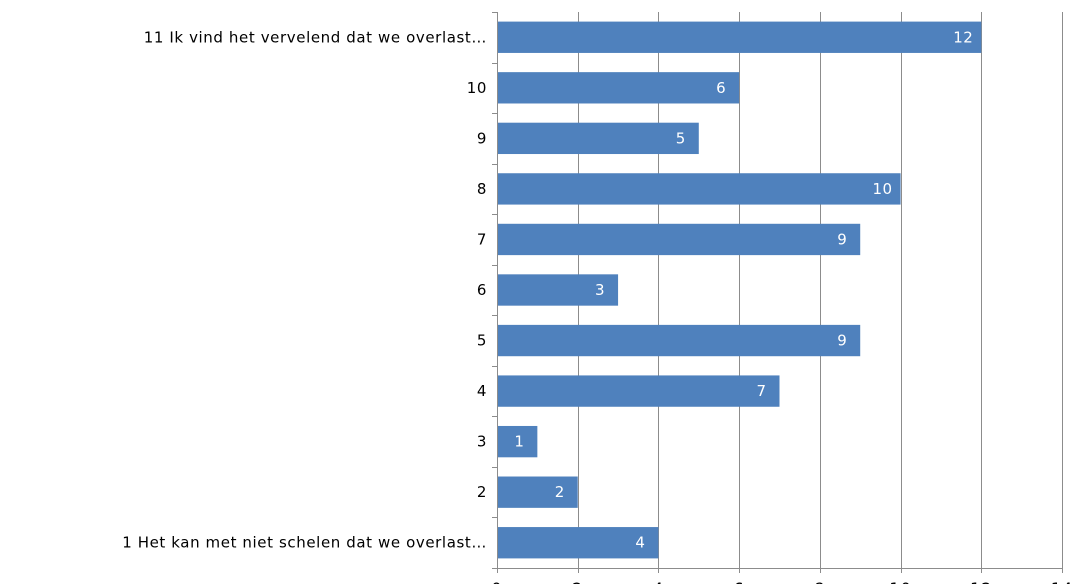 The width and height of the screenshot is (1076, 584). Describe the element at coordinates (482, 492) in the screenshot. I see `category-label: 2` at that location.